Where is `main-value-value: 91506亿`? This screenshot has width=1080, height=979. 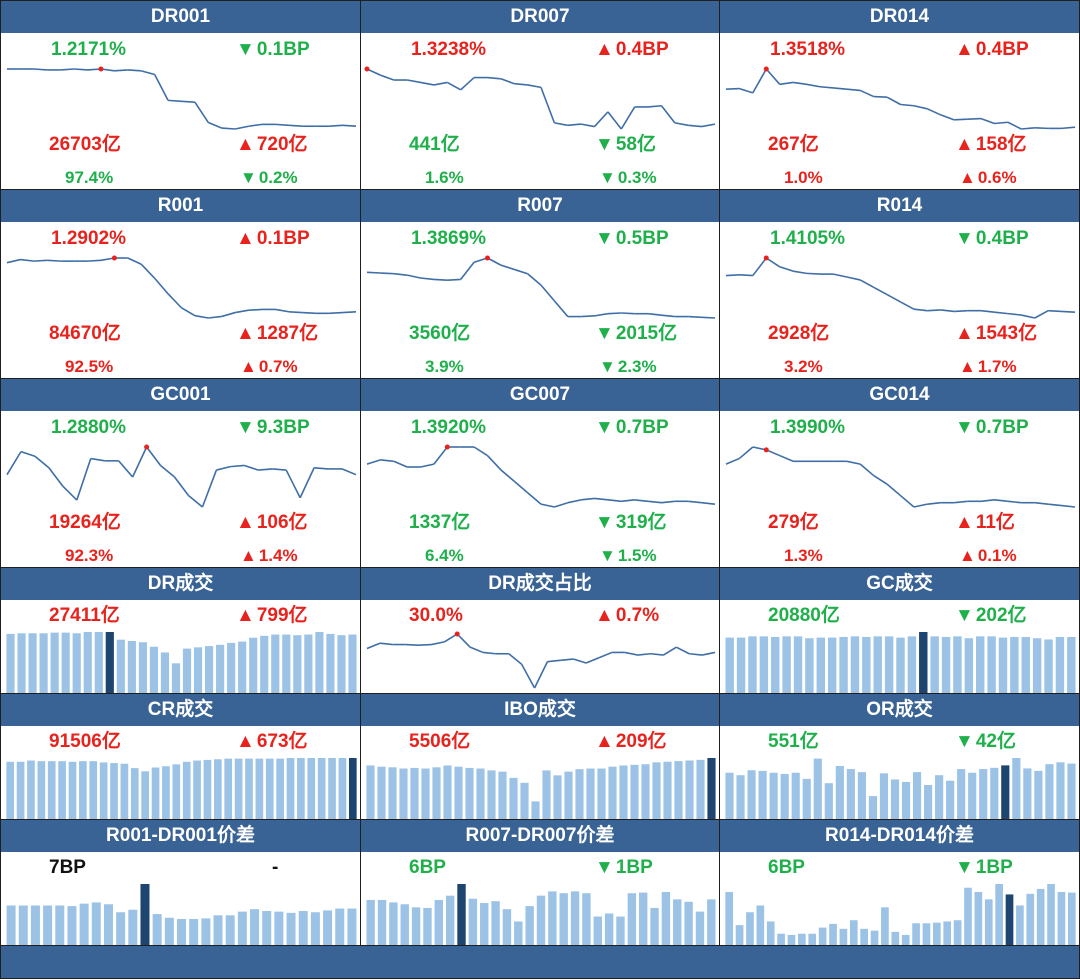
main-value-value: 91506亿 is located at coordinates (85, 741).